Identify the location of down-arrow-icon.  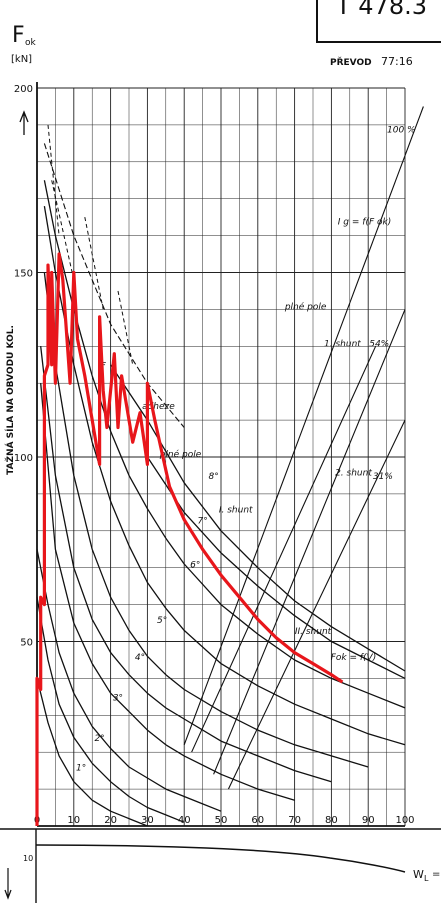
(8, 884).